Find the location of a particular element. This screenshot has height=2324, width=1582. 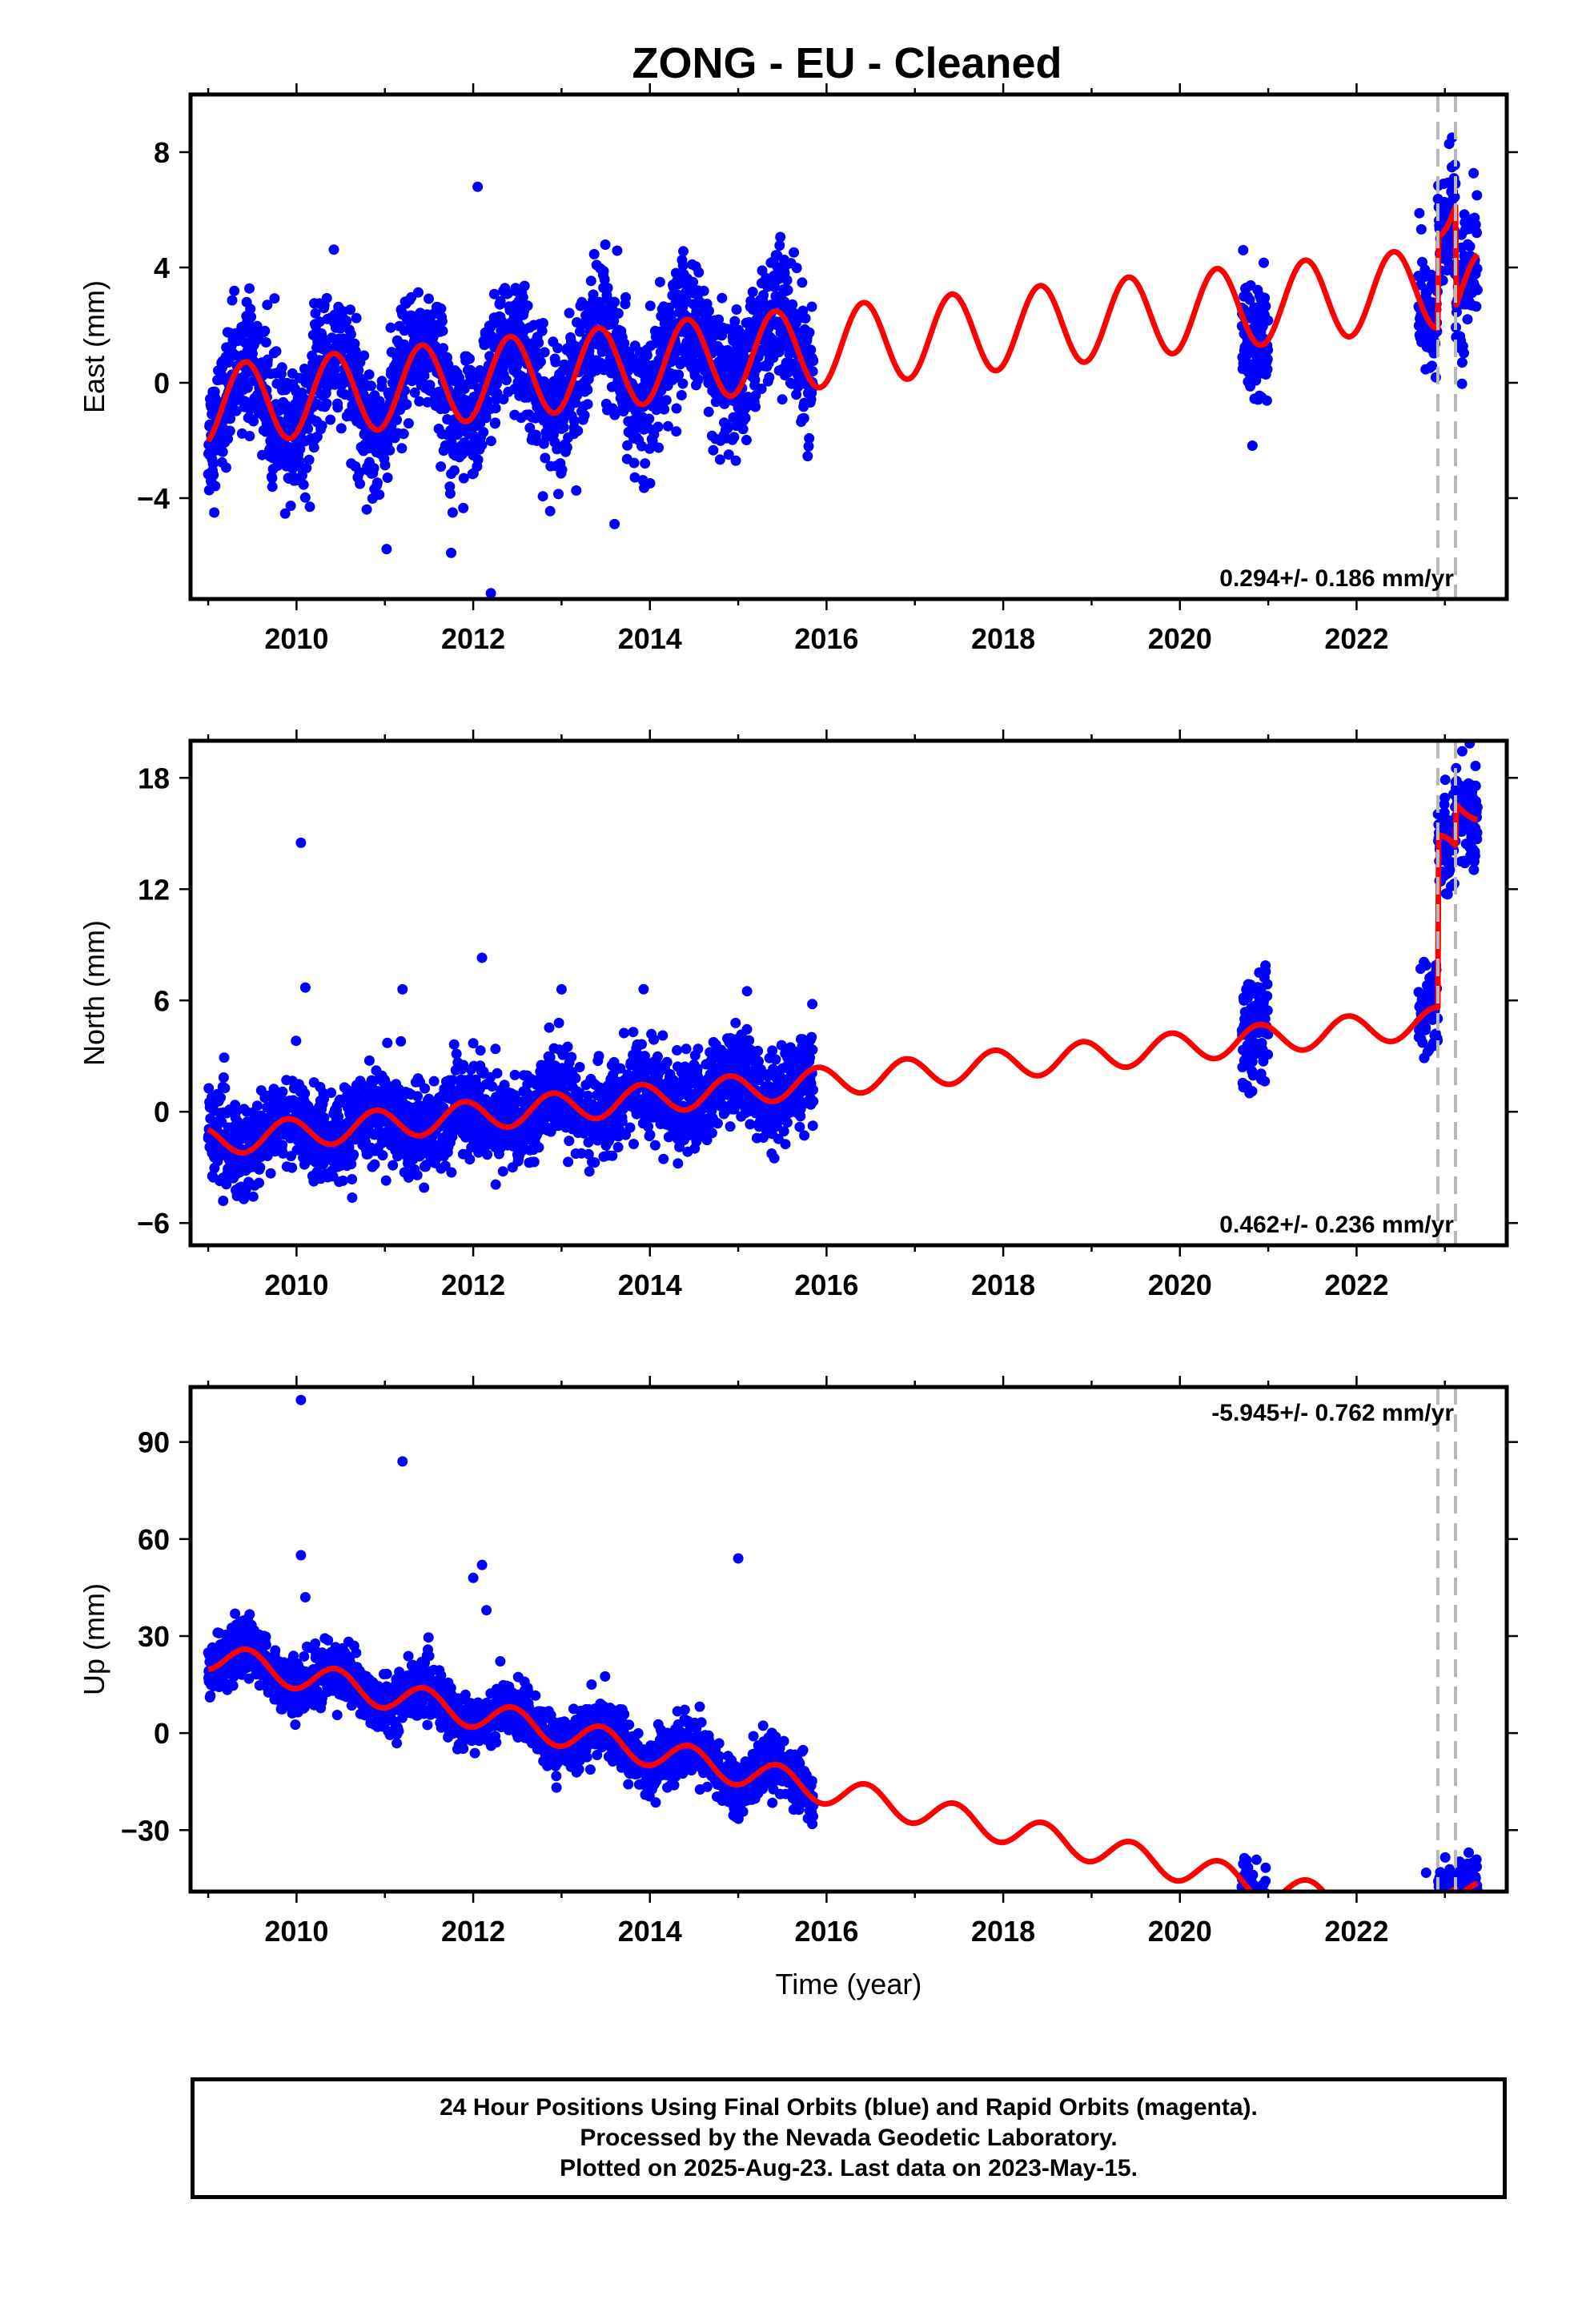

x-tick-label: 2014 is located at coordinates (650, 638).